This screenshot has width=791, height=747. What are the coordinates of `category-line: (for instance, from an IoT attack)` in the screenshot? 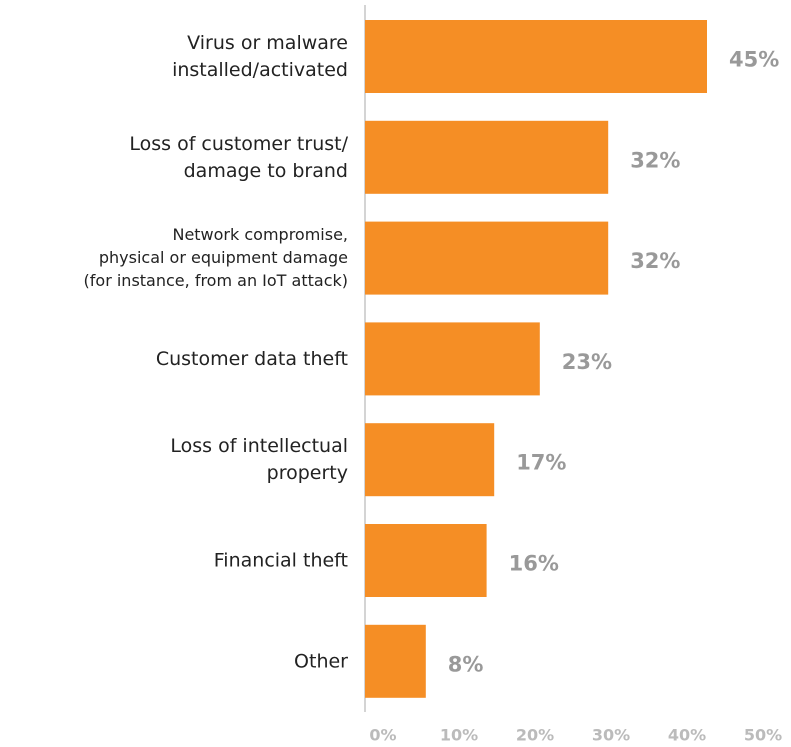 It's located at (216, 280).